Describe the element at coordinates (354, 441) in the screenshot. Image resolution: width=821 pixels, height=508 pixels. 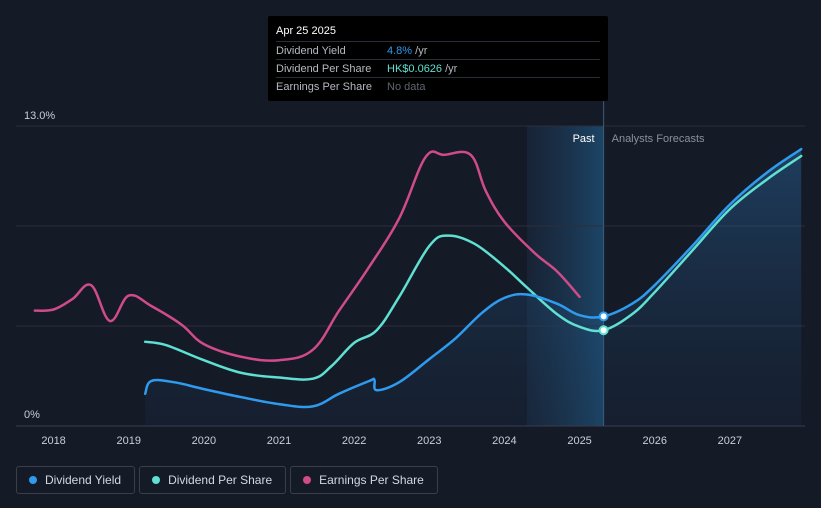
I see `x-tick-label: 2022` at that location.